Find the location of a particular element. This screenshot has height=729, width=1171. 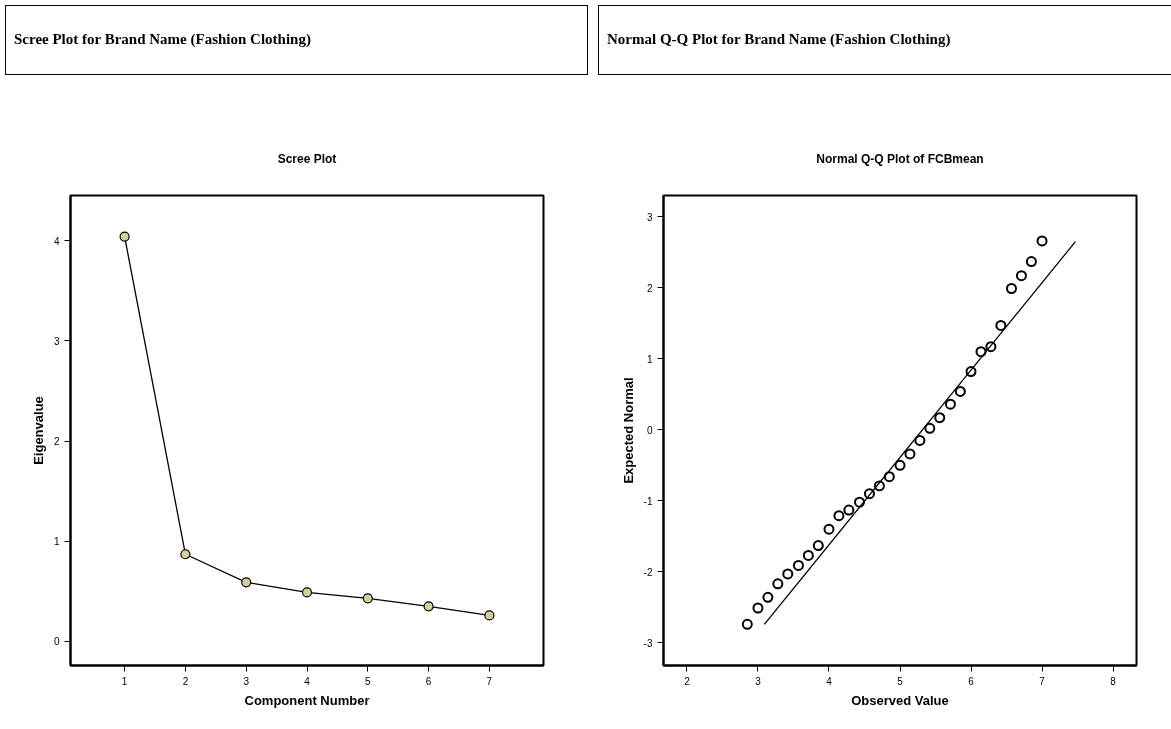

y-tick-label: -2 is located at coordinates (648, 572).